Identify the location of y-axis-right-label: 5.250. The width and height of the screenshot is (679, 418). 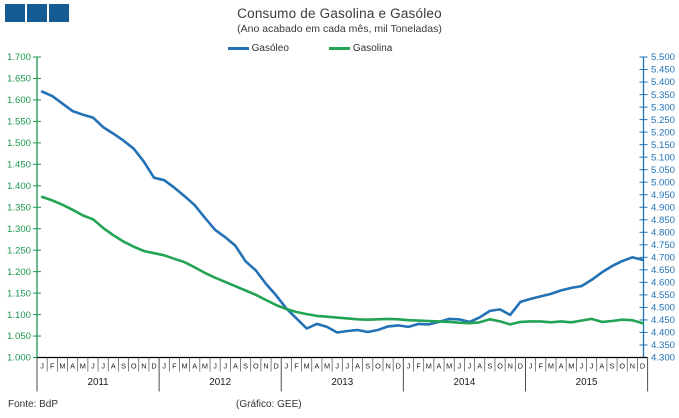
(663, 120).